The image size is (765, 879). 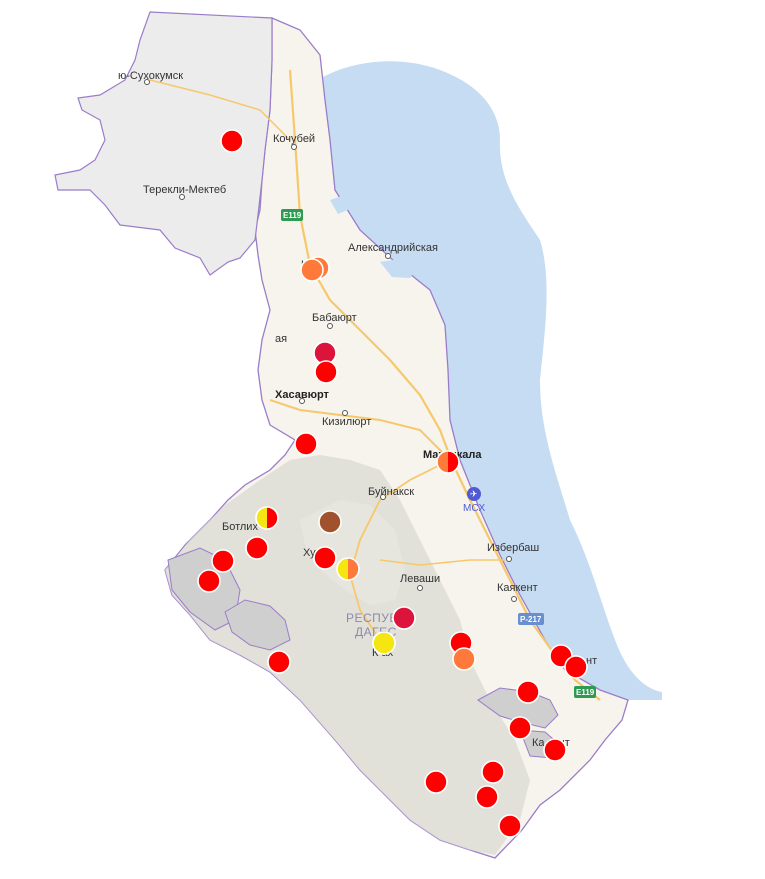 What do you see at coordinates (240, 527) in the screenshot?
I see `label-botlikh: Ботлих` at bounding box center [240, 527].